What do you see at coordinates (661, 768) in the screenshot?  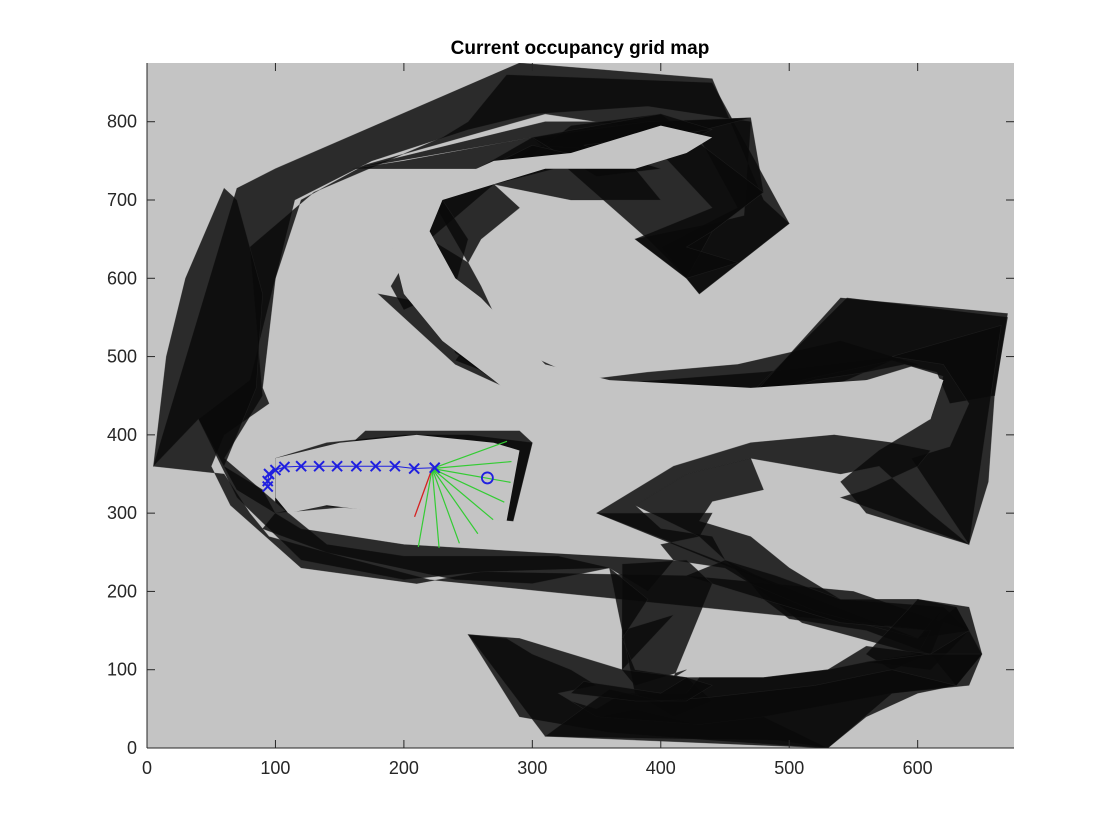 I see `x-tick-label: 400` at bounding box center [661, 768].